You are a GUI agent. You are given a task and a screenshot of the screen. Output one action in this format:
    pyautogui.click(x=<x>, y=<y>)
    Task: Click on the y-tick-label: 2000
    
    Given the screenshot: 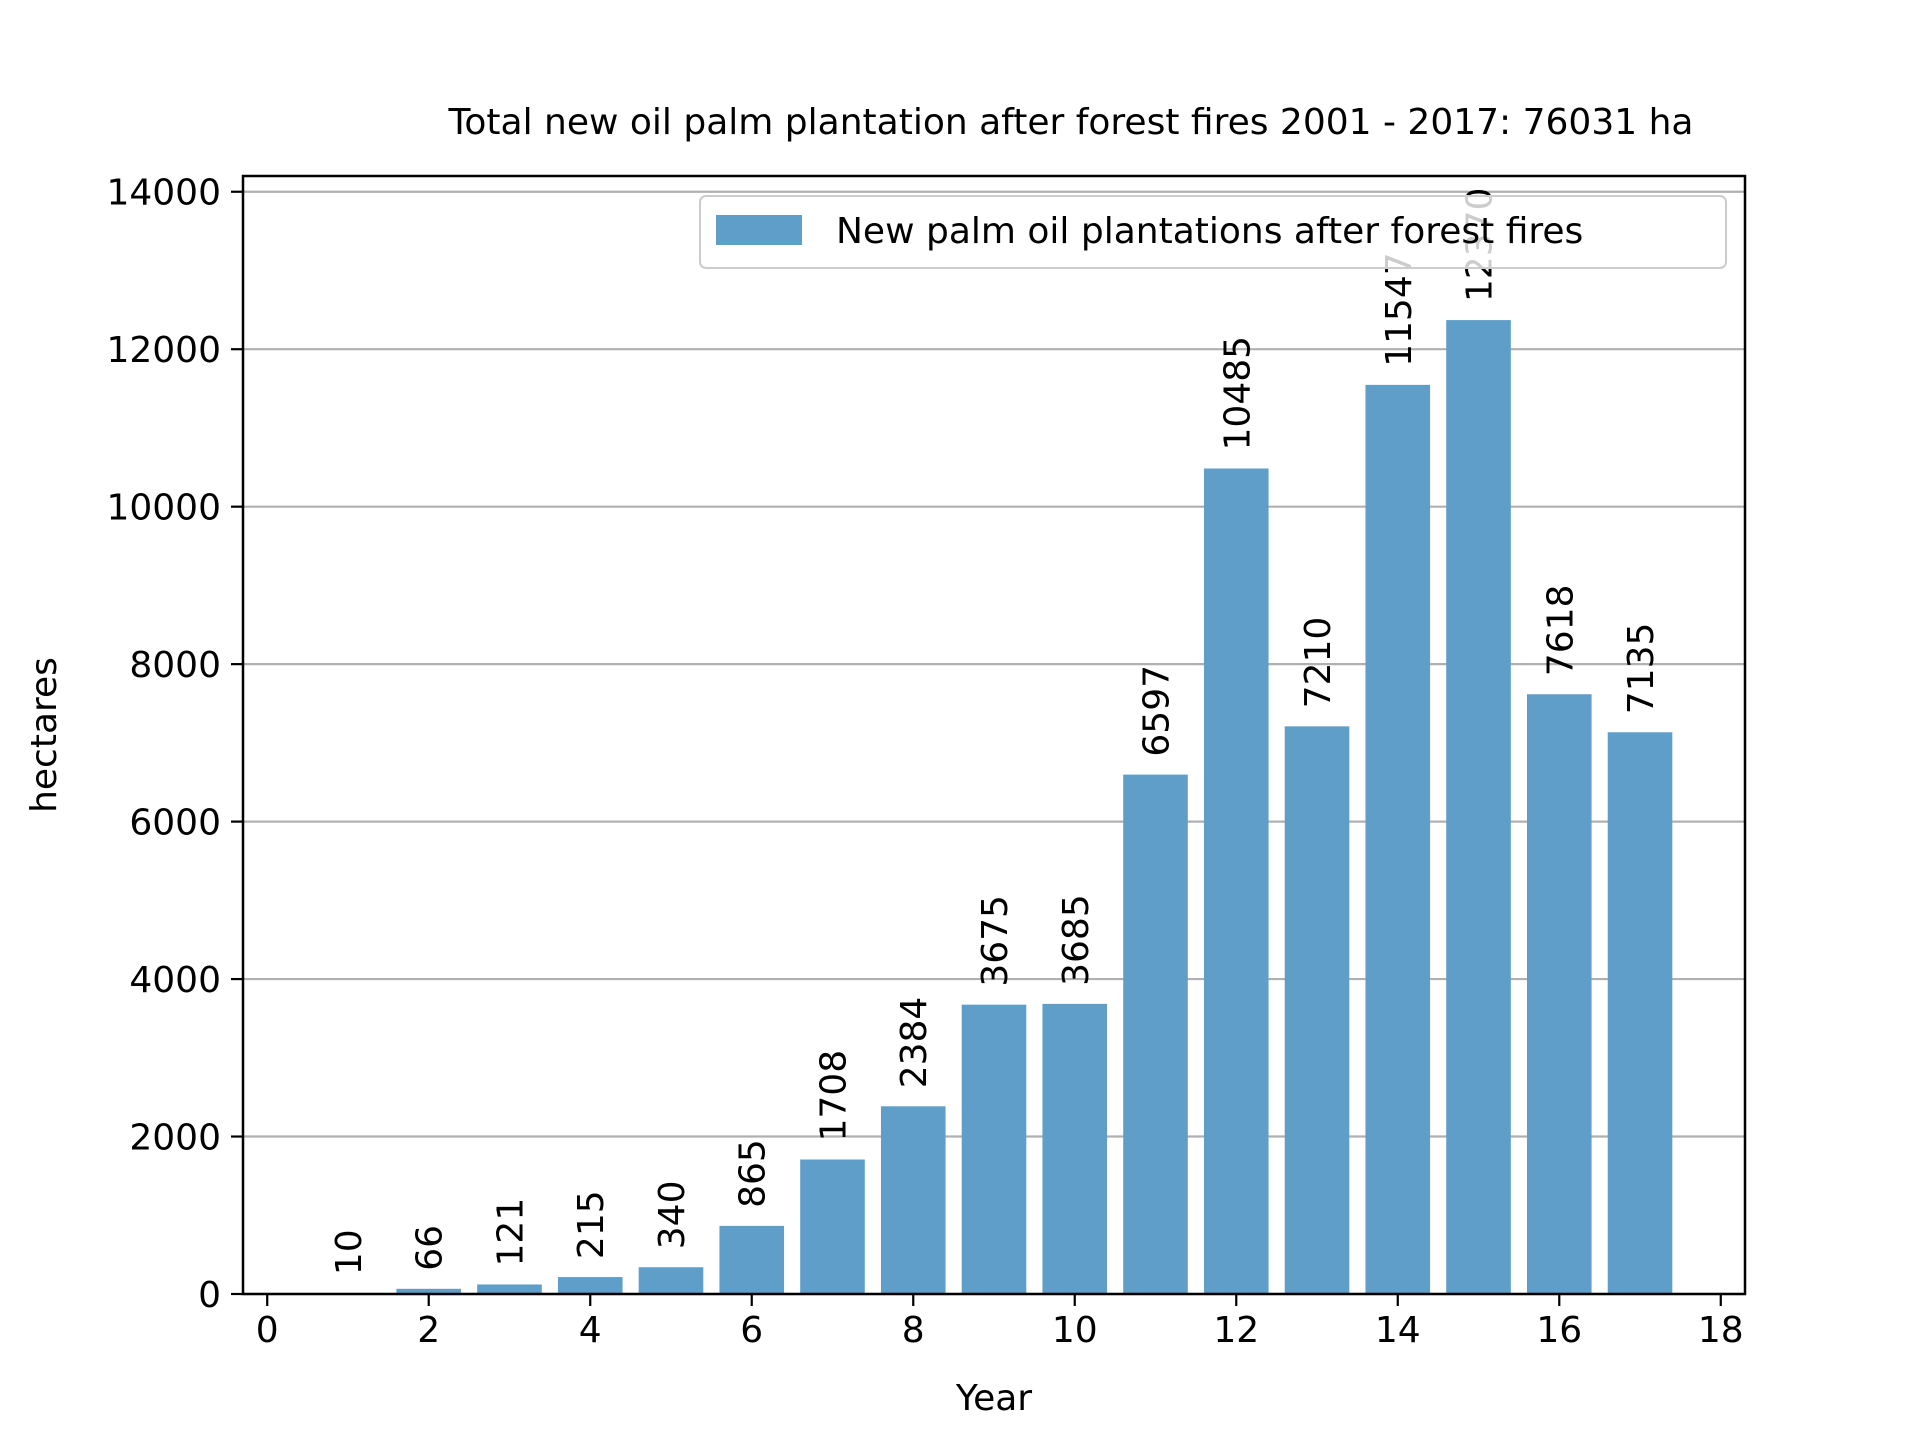 What is the action you would take?
    pyautogui.click(x=175, y=1138)
    